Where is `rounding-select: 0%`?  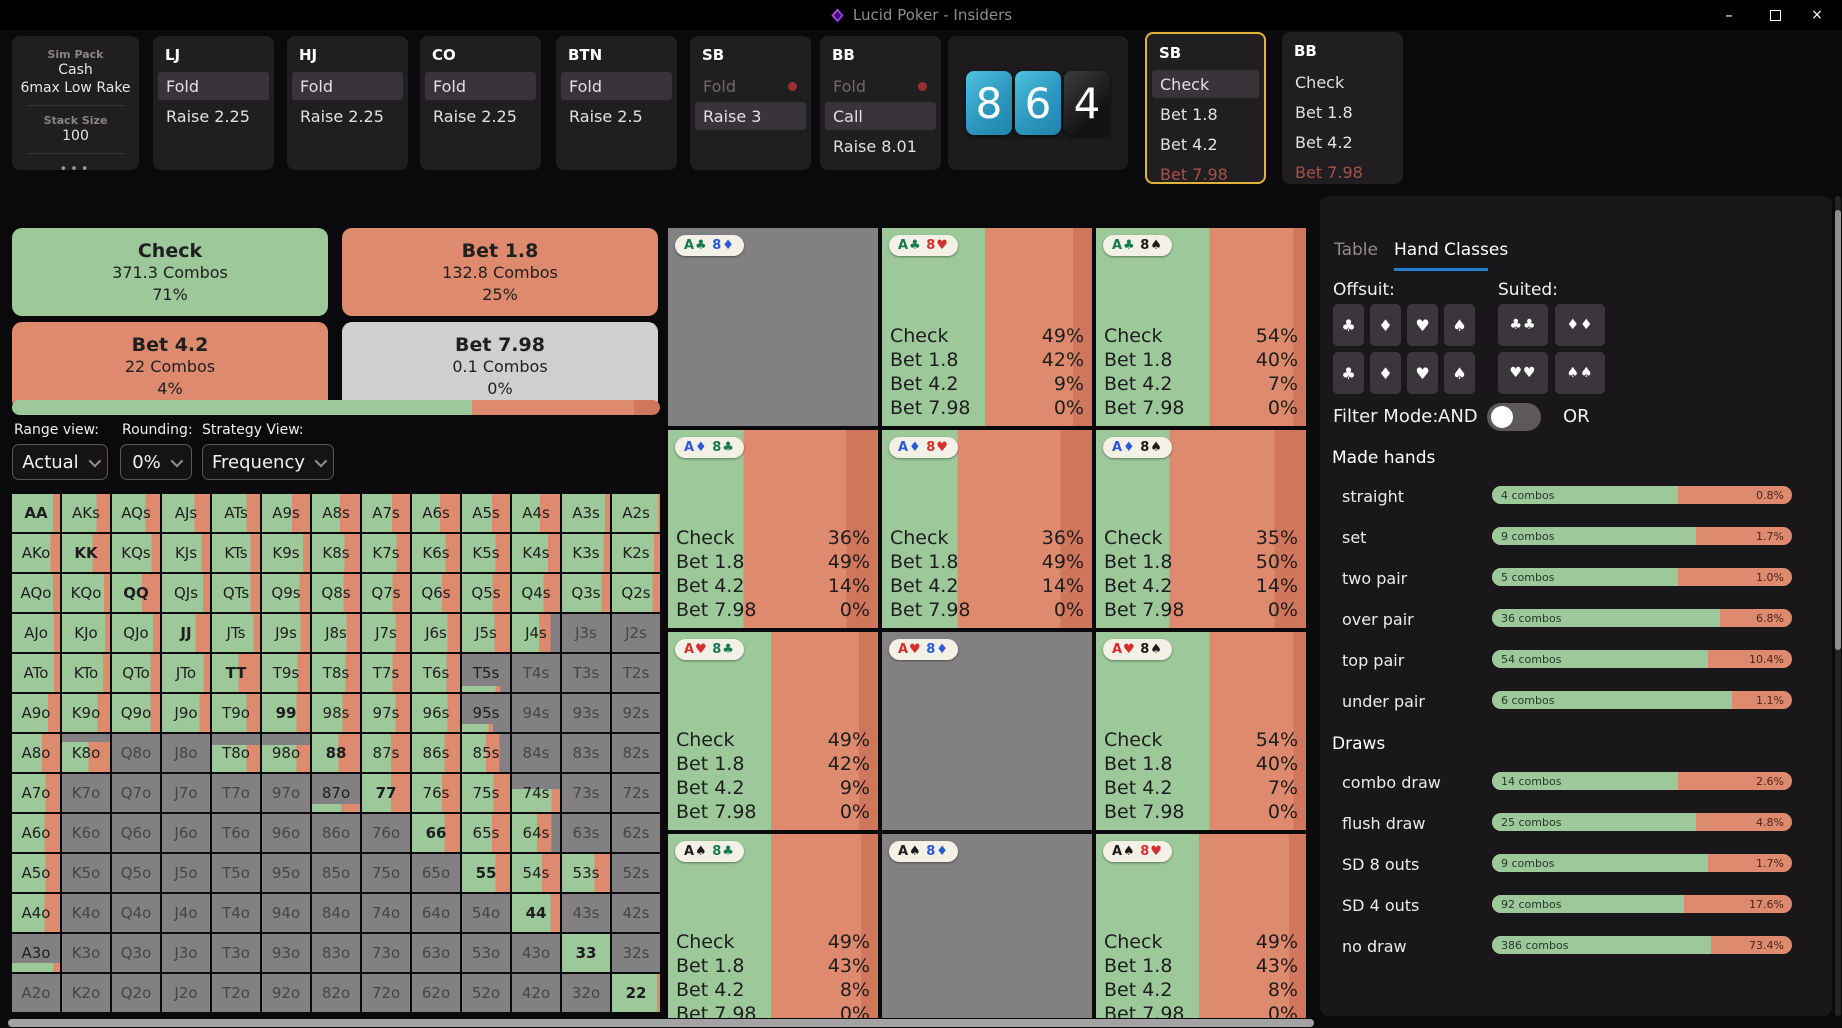 rounding-select: 0% is located at coordinates (156, 462).